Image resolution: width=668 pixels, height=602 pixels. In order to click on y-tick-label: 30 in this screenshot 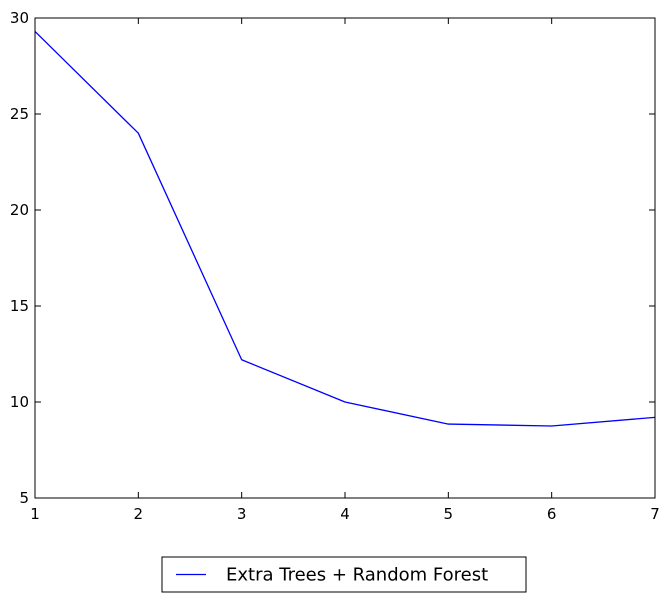, I will do `click(19, 18)`.